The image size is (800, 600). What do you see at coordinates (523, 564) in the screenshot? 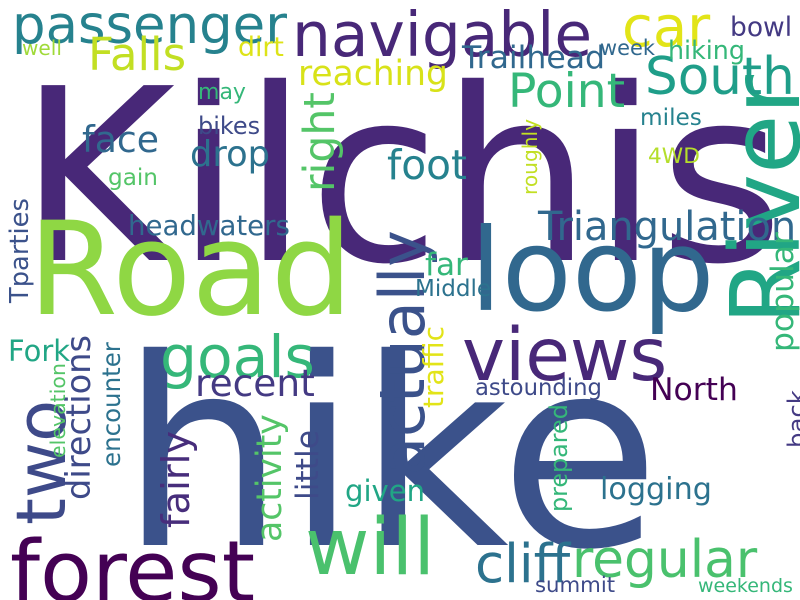
I see `word-cliff: cliff` at bounding box center [523, 564].